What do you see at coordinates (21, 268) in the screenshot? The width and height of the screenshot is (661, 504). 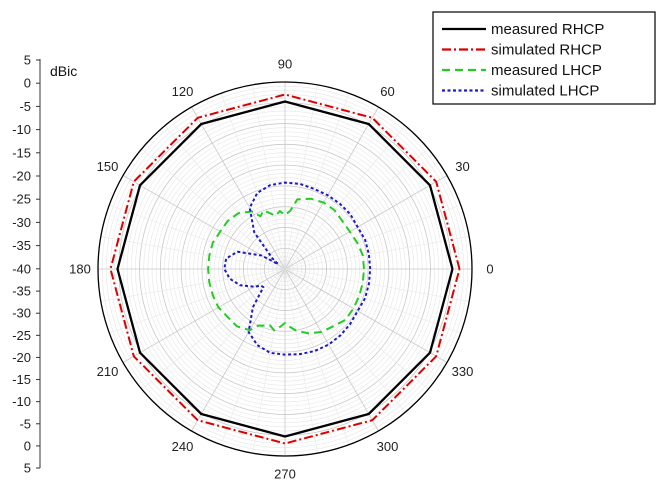 I see `radial-tick-label: -40` at bounding box center [21, 268].